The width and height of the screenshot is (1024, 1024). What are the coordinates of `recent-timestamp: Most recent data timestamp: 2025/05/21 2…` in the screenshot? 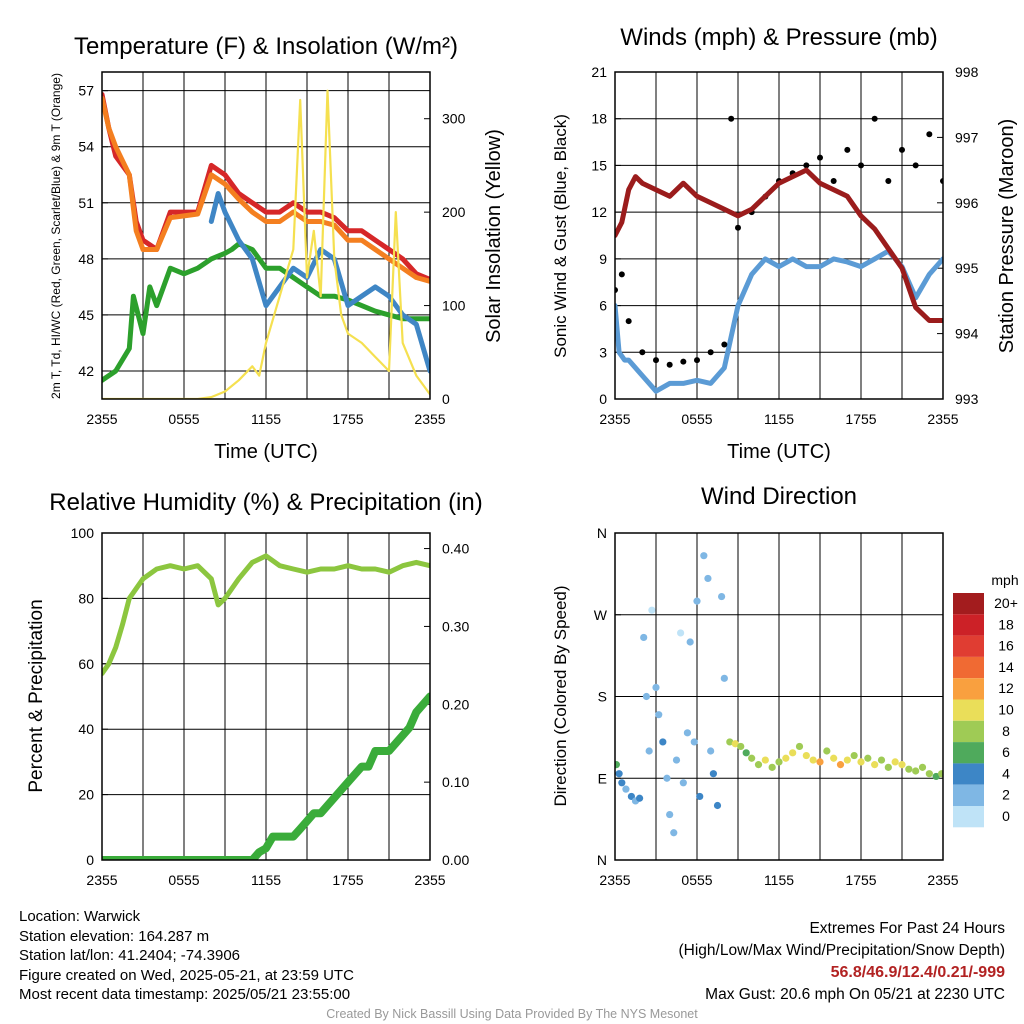 It's located at (185, 995).